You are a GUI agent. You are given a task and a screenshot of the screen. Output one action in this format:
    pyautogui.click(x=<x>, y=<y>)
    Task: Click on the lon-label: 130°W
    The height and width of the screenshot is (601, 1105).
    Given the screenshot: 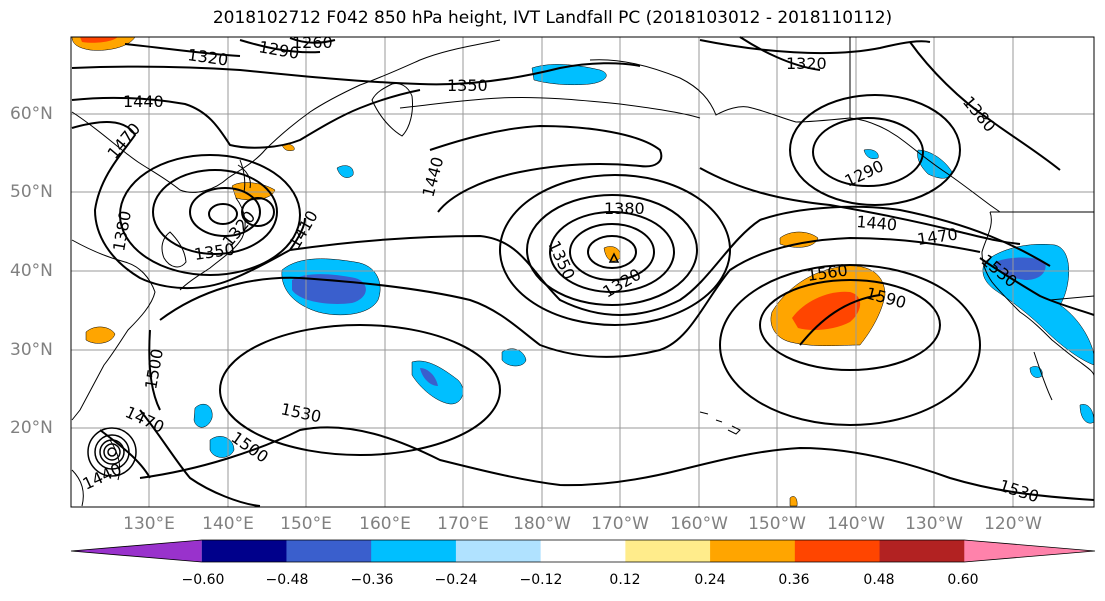 What is the action you would take?
    pyautogui.click(x=934, y=524)
    